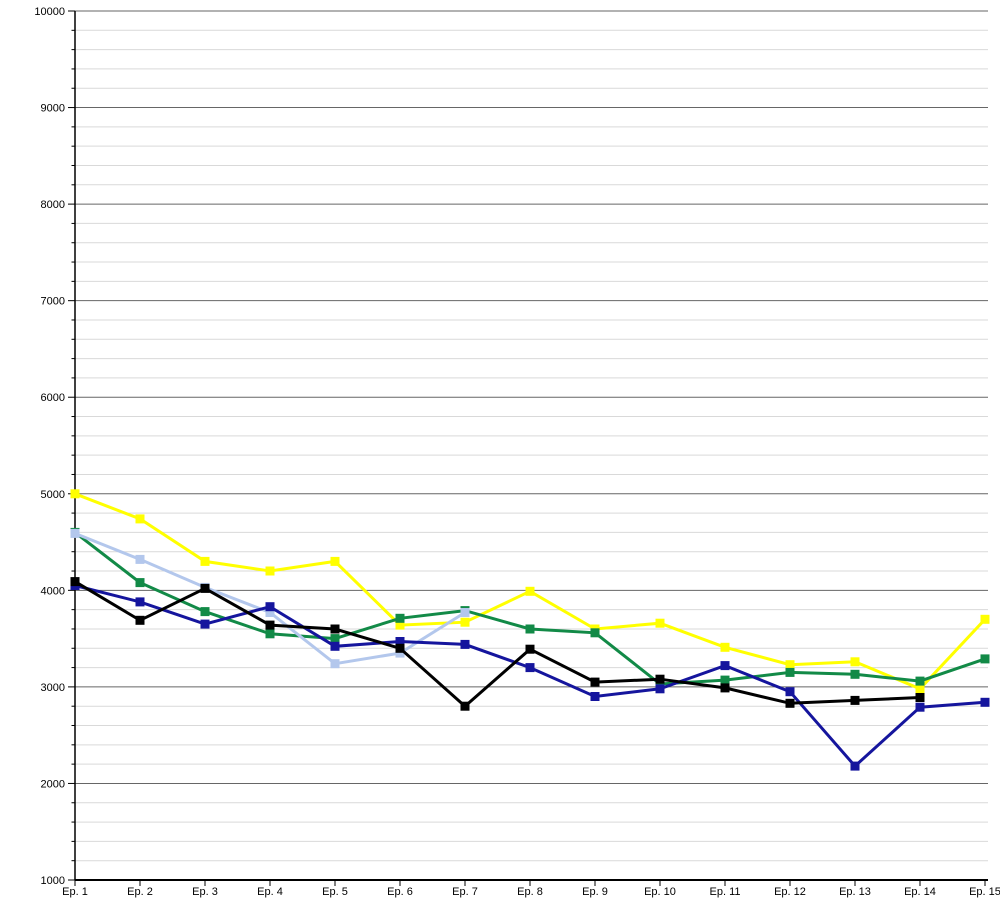 This screenshot has height=900, width=1000. Describe the element at coordinates (984, 892) in the screenshot. I see `x-tick-label: Ep. 15` at that location.